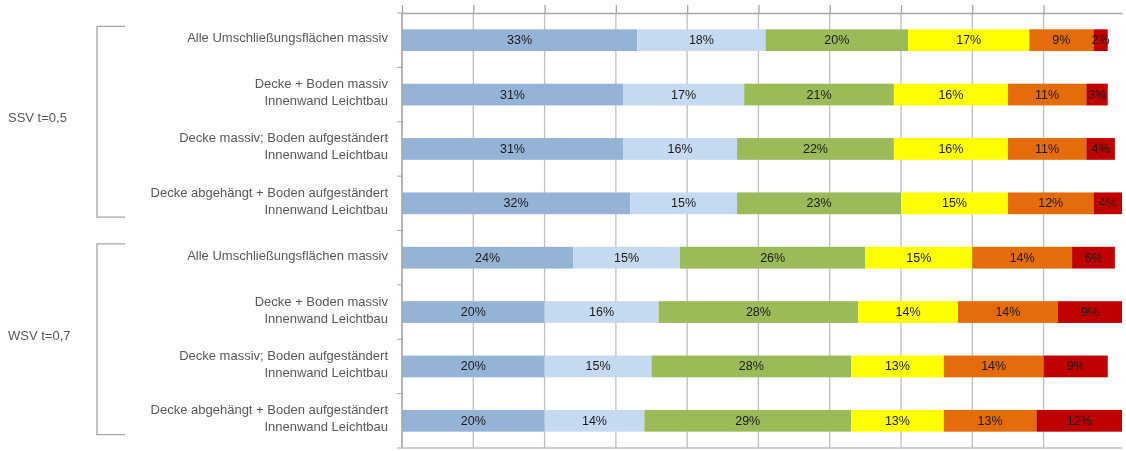 The image size is (1126, 451). I want to click on data-label: 32%, so click(516, 203).